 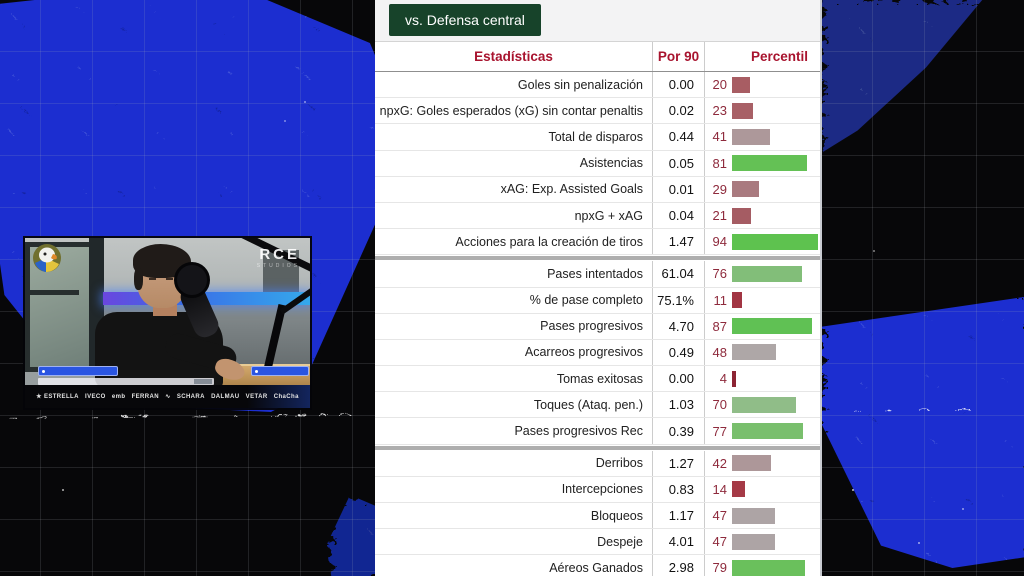 I want to click on stat-label: Asistencias, so click(x=611, y=163).